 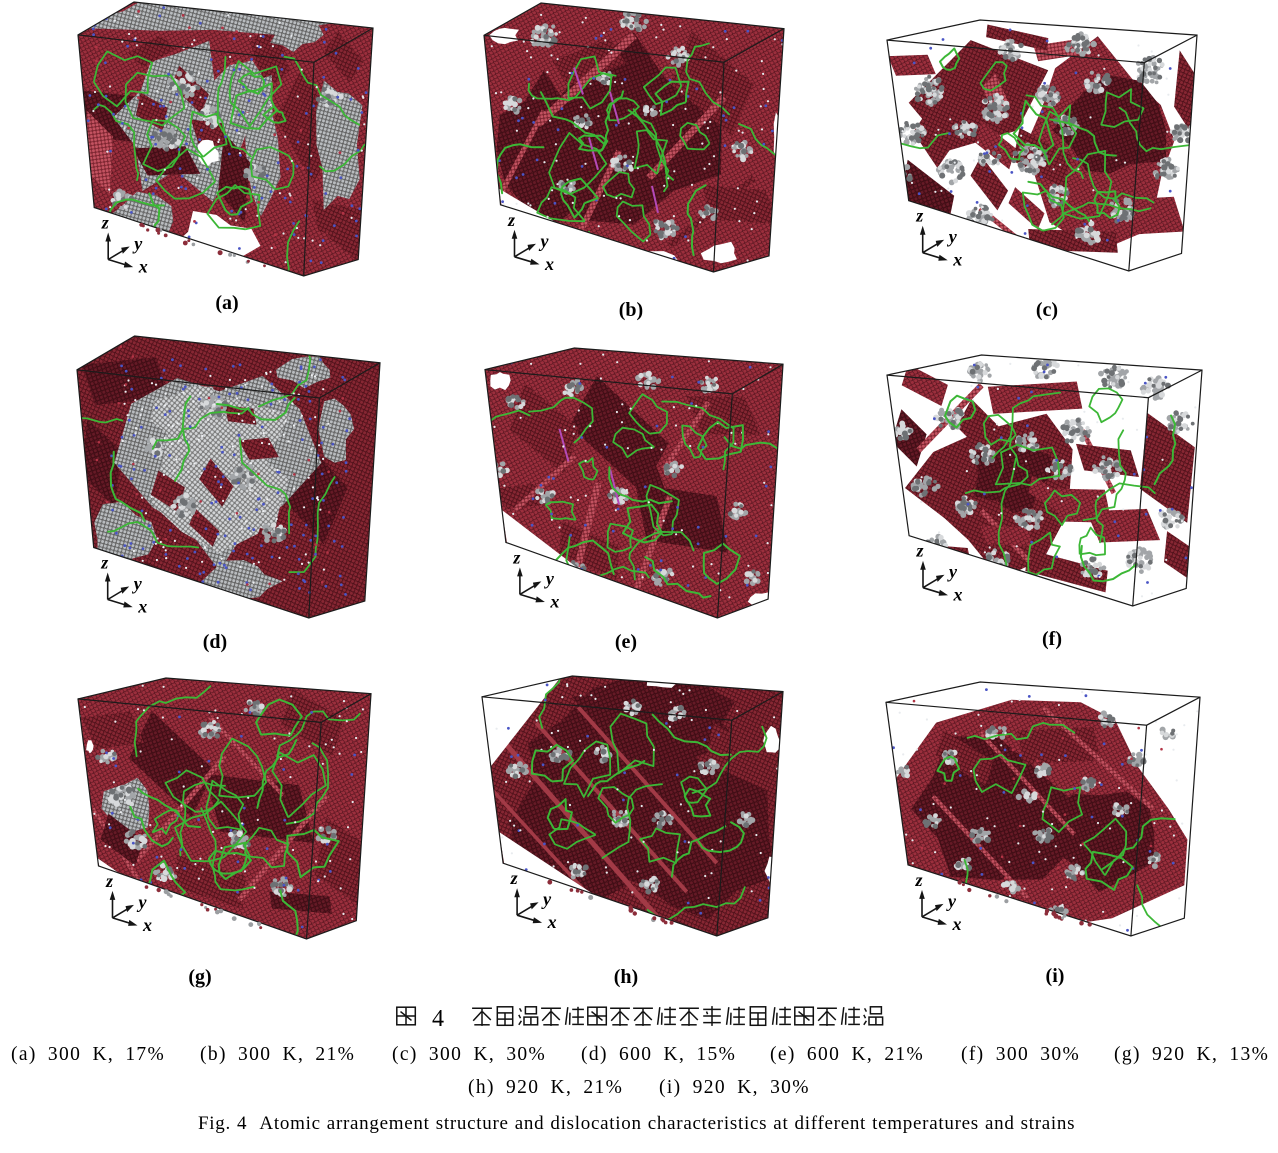 I want to click on svg-text: 4, so click(x=438, y=1019).